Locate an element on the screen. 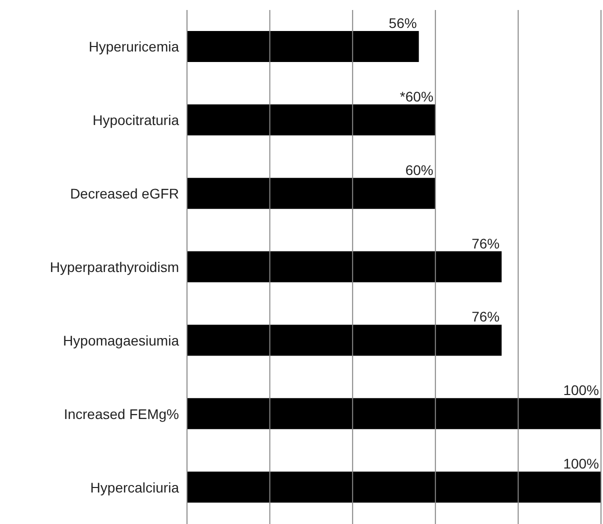  y-tick-label: Increased FEMg% is located at coordinates (121, 414).